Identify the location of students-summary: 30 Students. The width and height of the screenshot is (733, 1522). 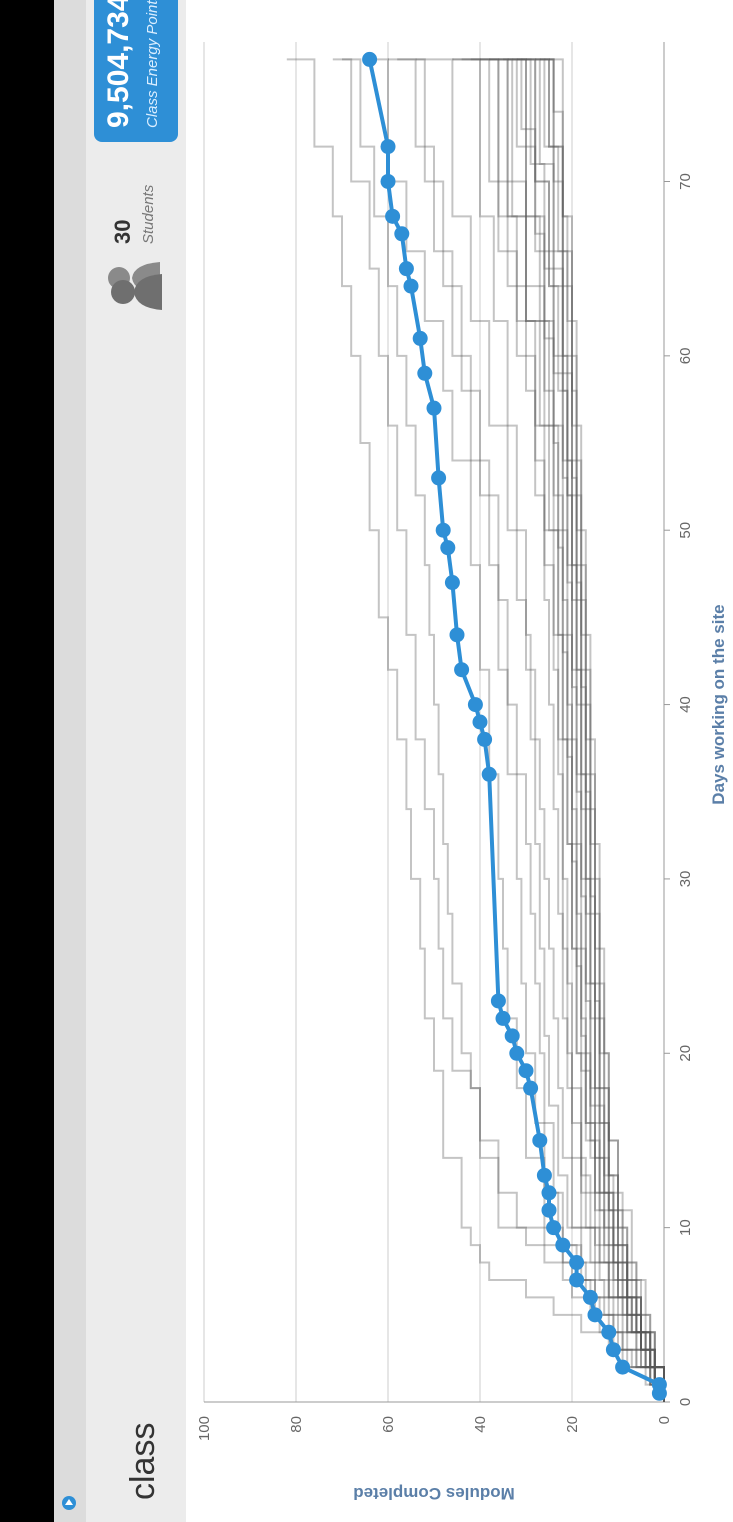
(135, 239).